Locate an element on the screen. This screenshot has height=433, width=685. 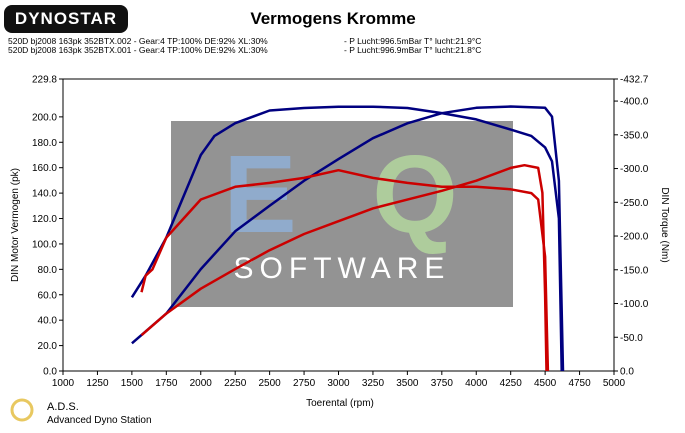
x-tick-label: 1750 is located at coordinates (166, 383).